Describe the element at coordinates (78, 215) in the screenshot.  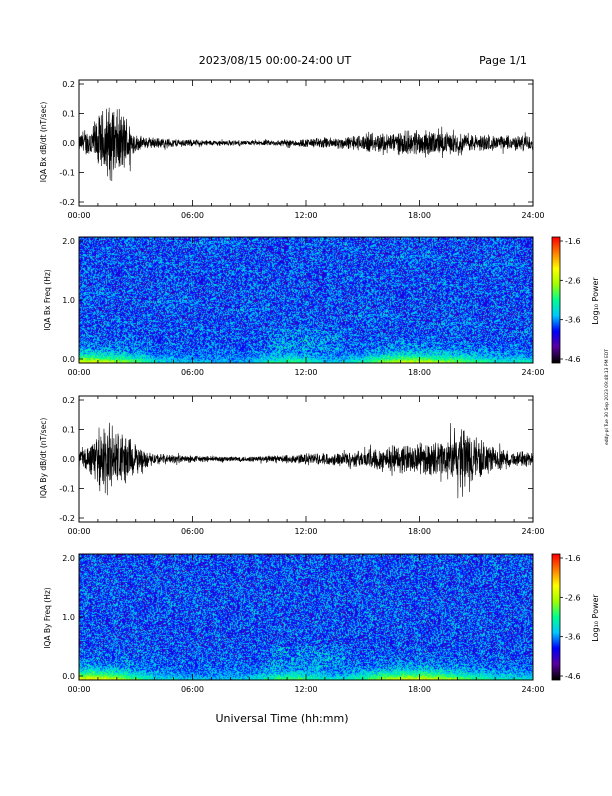
I see `bx-dbdt-xtick-label: 00:00` at that location.